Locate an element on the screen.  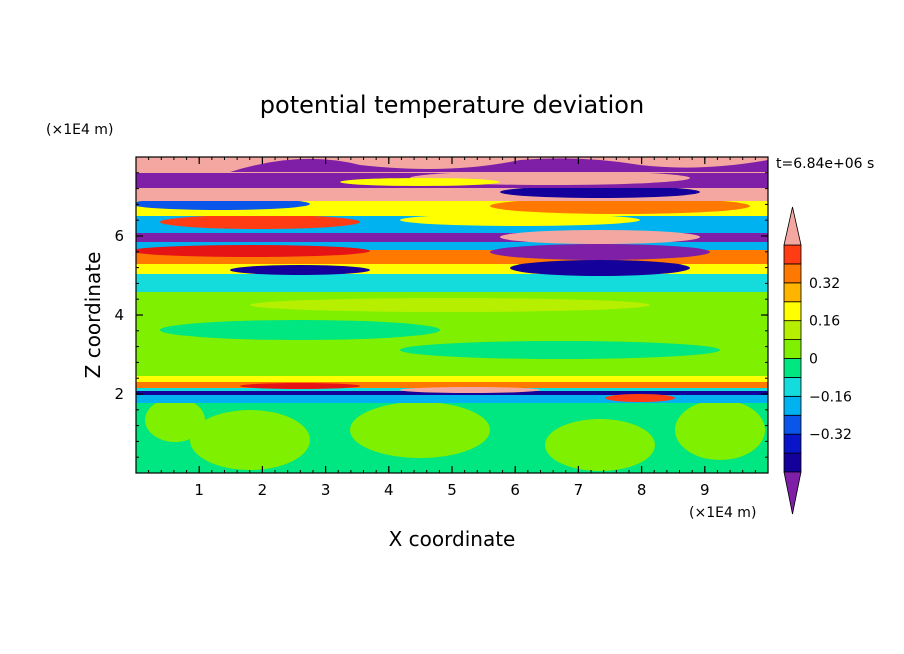
y-axis-unit: (×1E4 m) is located at coordinates (79, 130).